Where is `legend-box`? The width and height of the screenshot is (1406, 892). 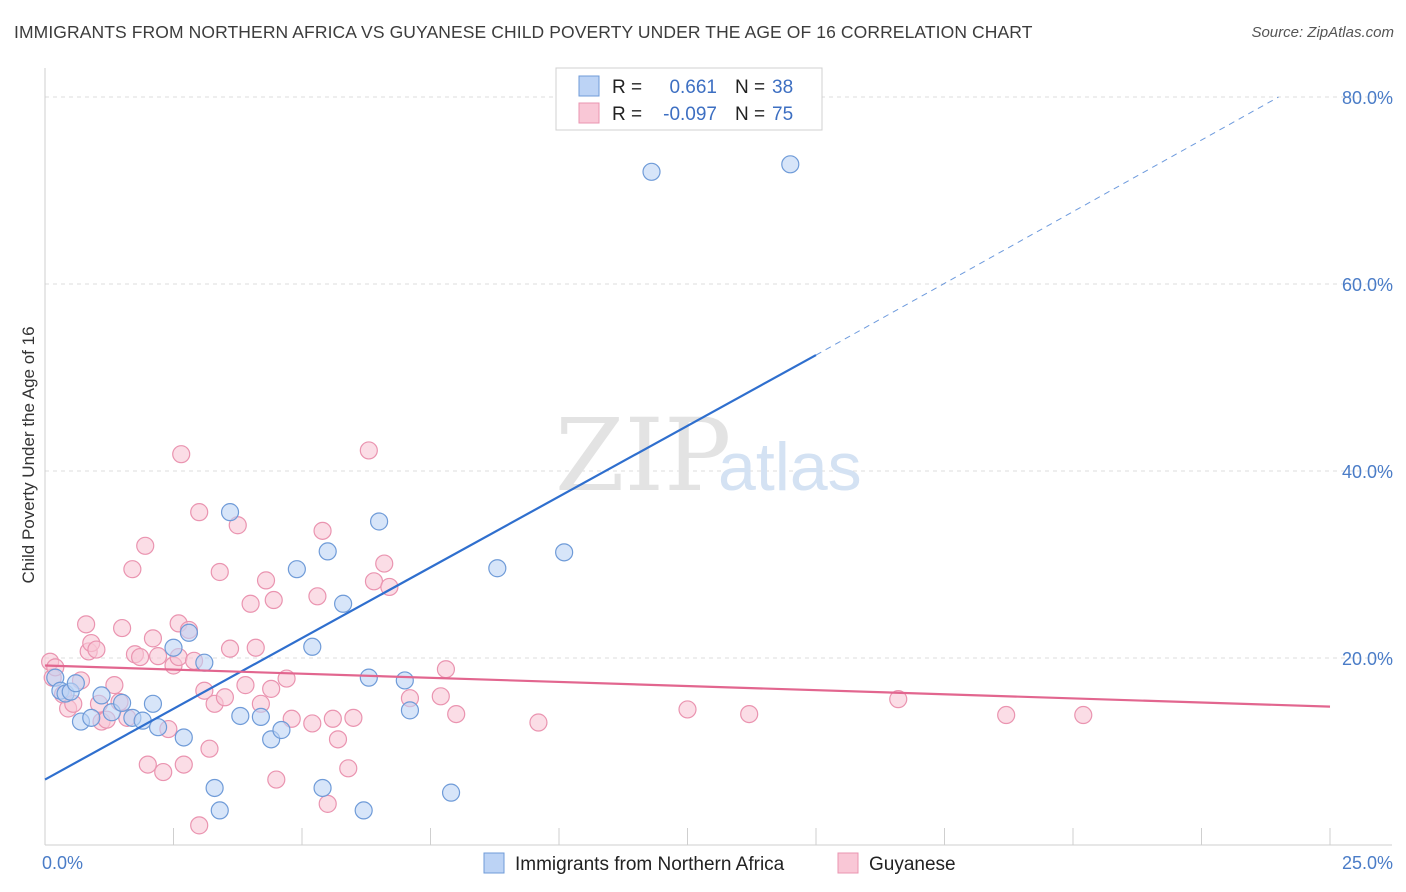
legend-box is located at coordinates (689, 99).